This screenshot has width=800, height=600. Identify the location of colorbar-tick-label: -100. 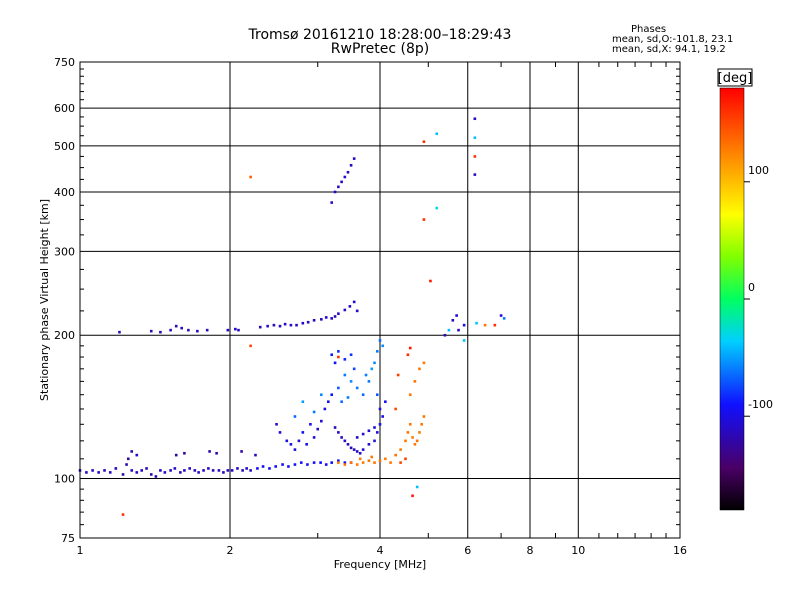
(760, 404).